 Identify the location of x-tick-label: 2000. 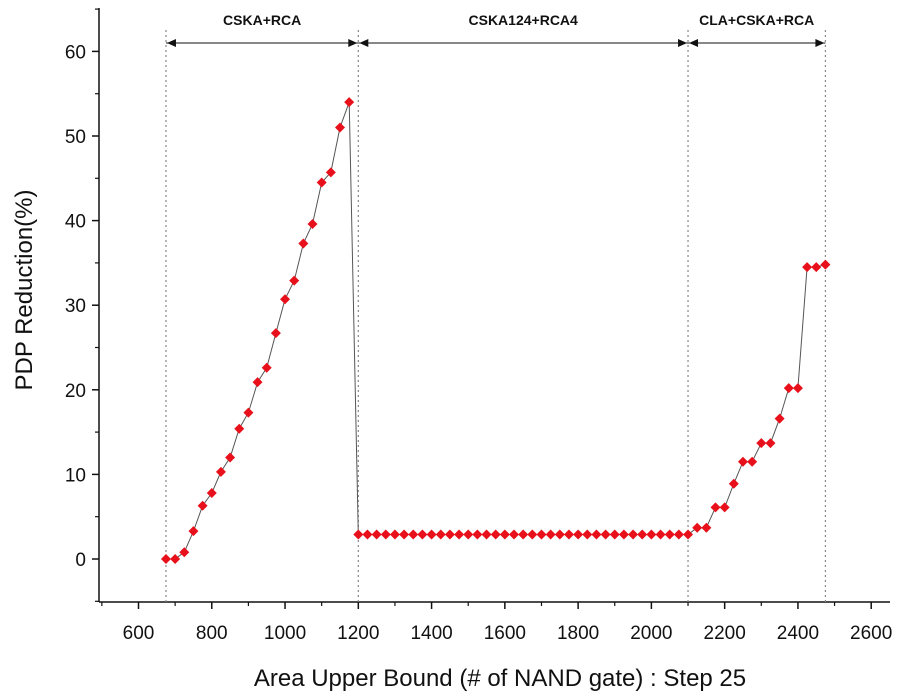
(651, 633).